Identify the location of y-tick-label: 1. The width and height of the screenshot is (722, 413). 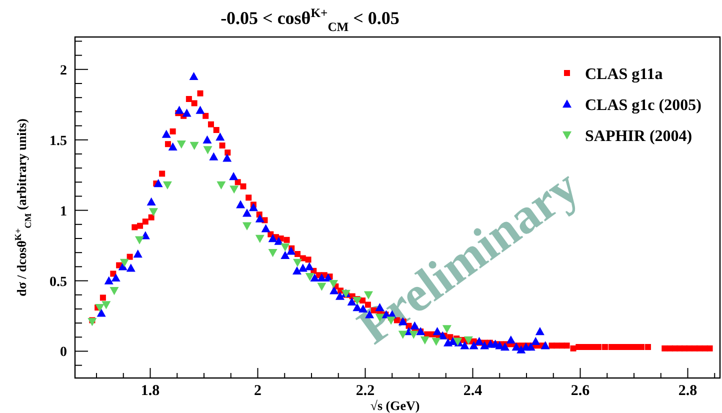
(63, 212).